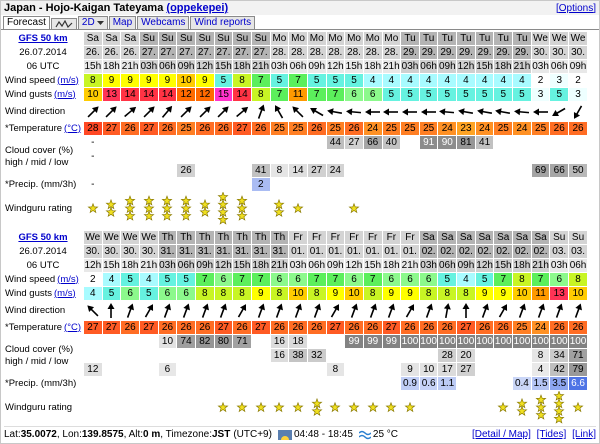 This screenshot has width=600, height=444. What do you see at coordinates (501, 434) in the screenshot?
I see `detail-link: [Detail / Map]` at bounding box center [501, 434].